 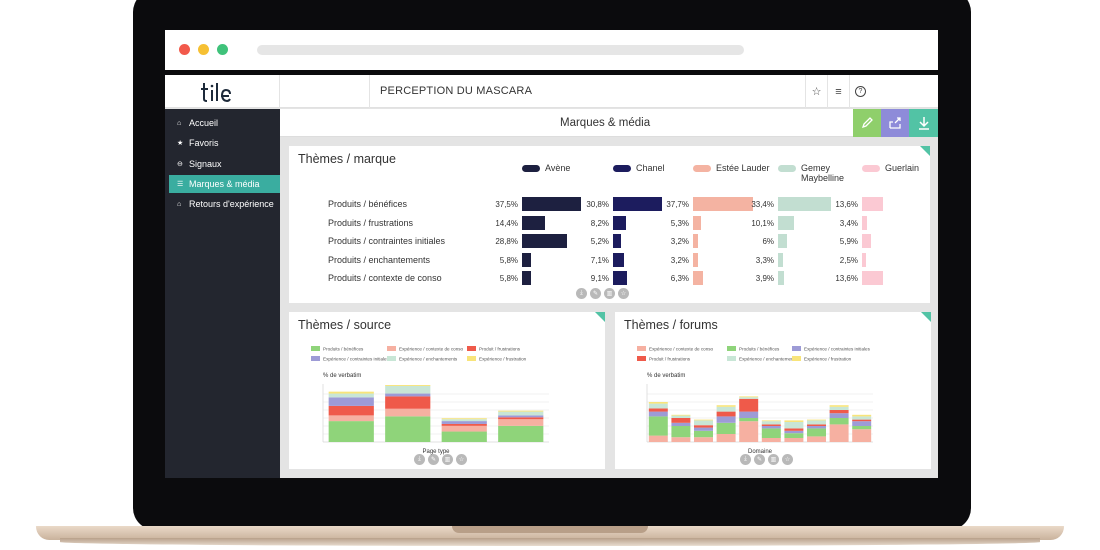 I want to click on edit-button, so click(x=867, y=123).